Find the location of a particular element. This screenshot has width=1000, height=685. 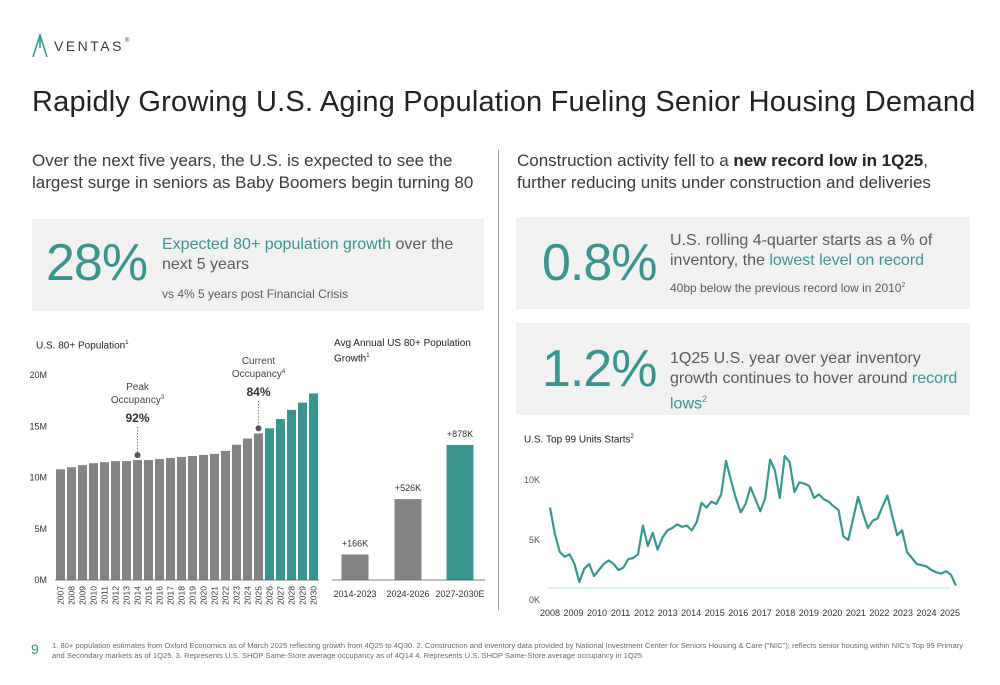

annotation-value: 92% is located at coordinates (137, 418).